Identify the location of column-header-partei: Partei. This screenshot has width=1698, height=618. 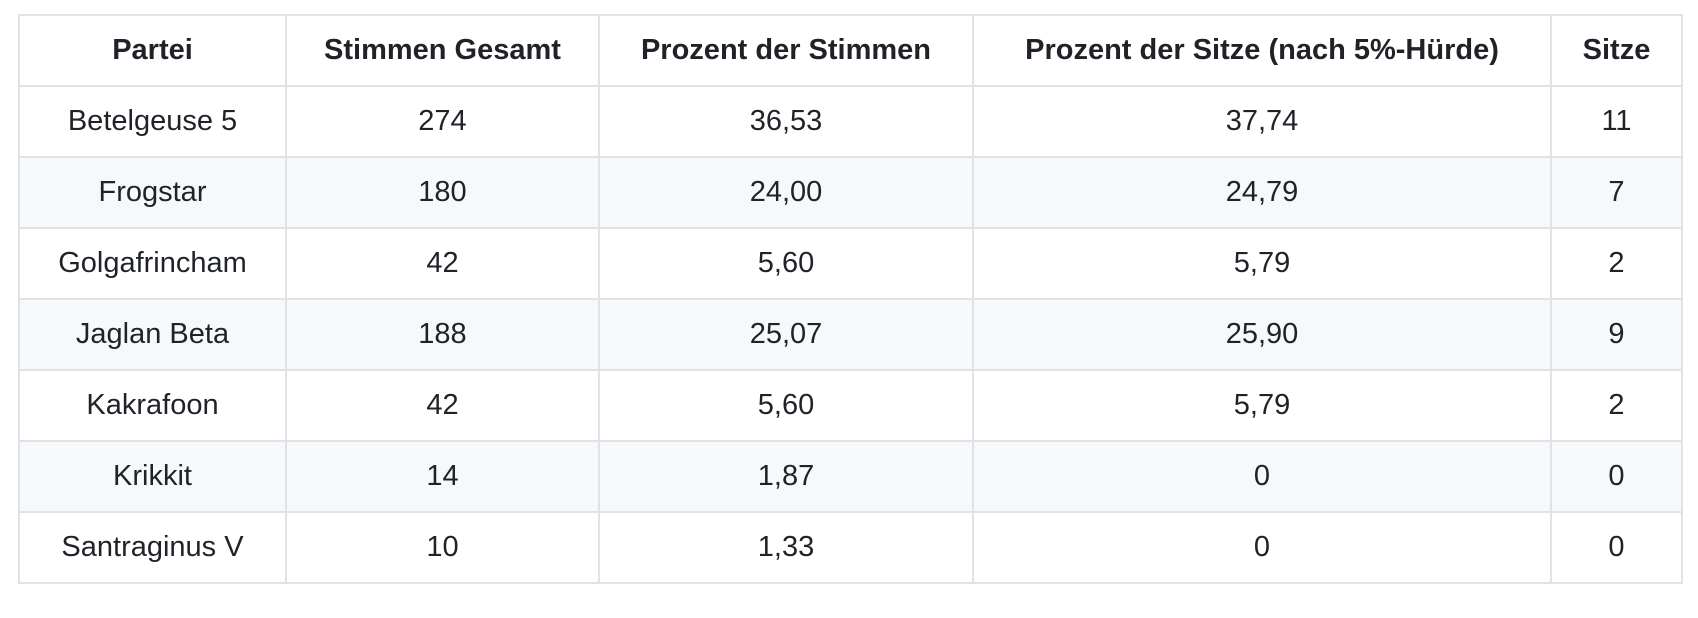
(152, 50).